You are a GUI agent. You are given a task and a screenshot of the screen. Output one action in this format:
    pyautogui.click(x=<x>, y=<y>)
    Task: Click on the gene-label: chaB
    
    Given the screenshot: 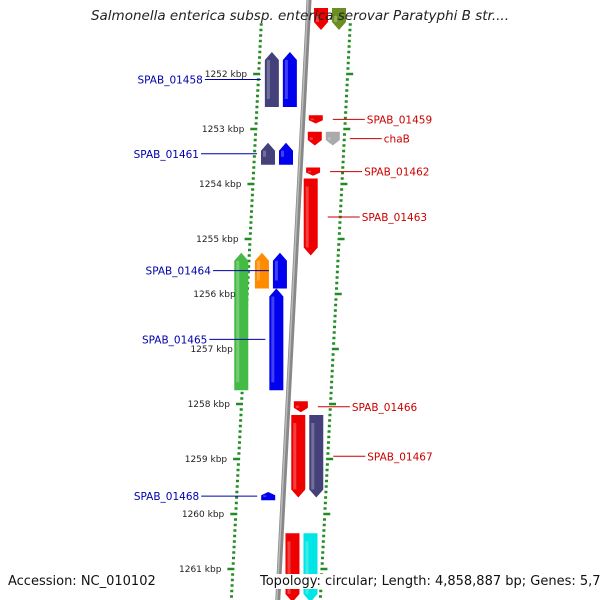 What is the action you would take?
    pyautogui.click(x=397, y=140)
    